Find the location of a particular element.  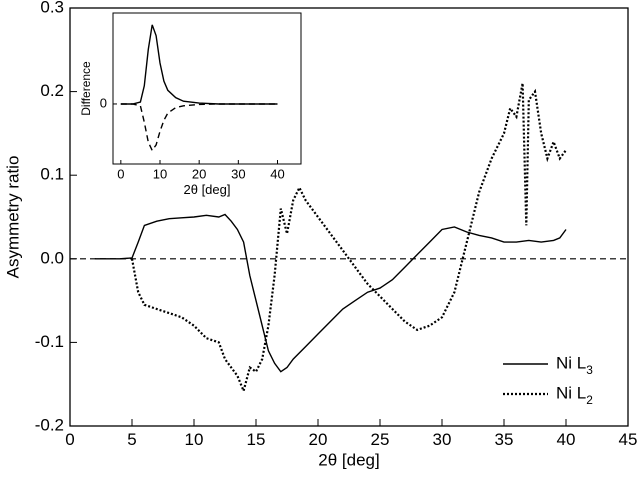

y-tick-label: -0.2 is located at coordinates (49, 424).